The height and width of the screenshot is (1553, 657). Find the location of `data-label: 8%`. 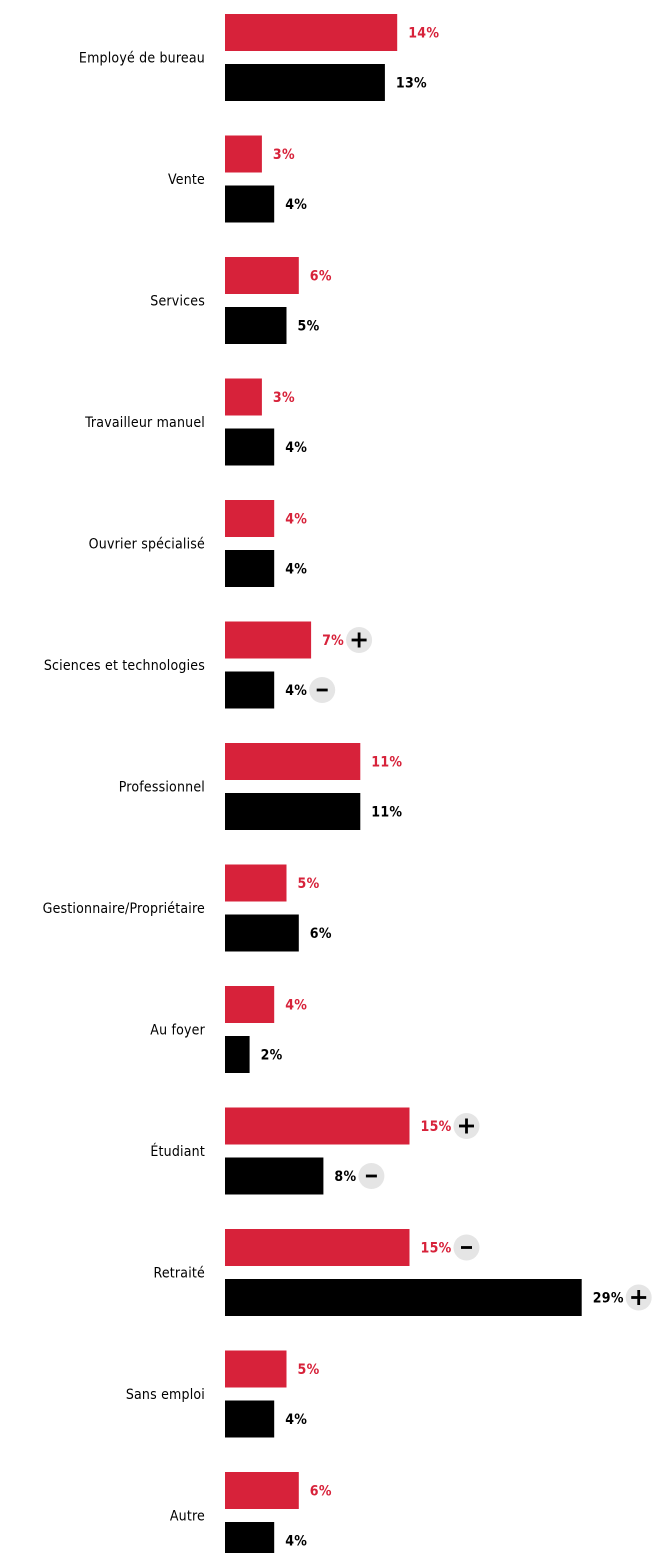

data-label: 8% is located at coordinates (345, 1177).